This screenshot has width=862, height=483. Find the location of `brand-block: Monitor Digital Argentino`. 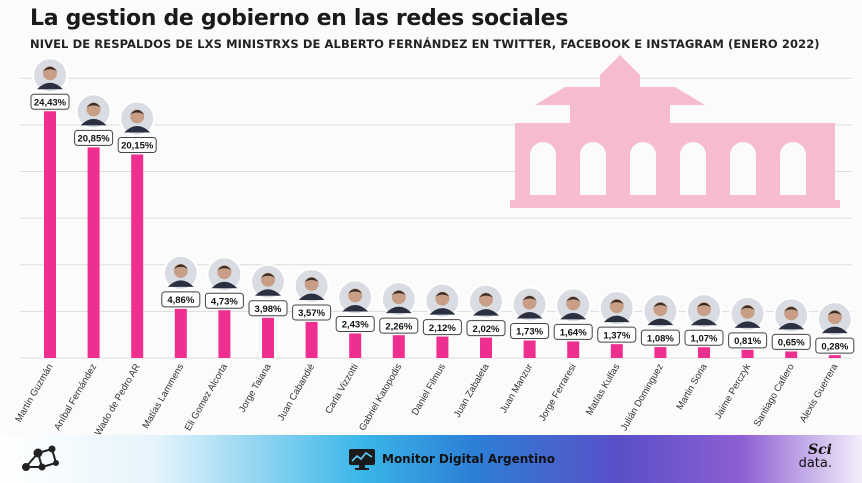

brand-block: Monitor Digital Argentino is located at coordinates (451, 459).